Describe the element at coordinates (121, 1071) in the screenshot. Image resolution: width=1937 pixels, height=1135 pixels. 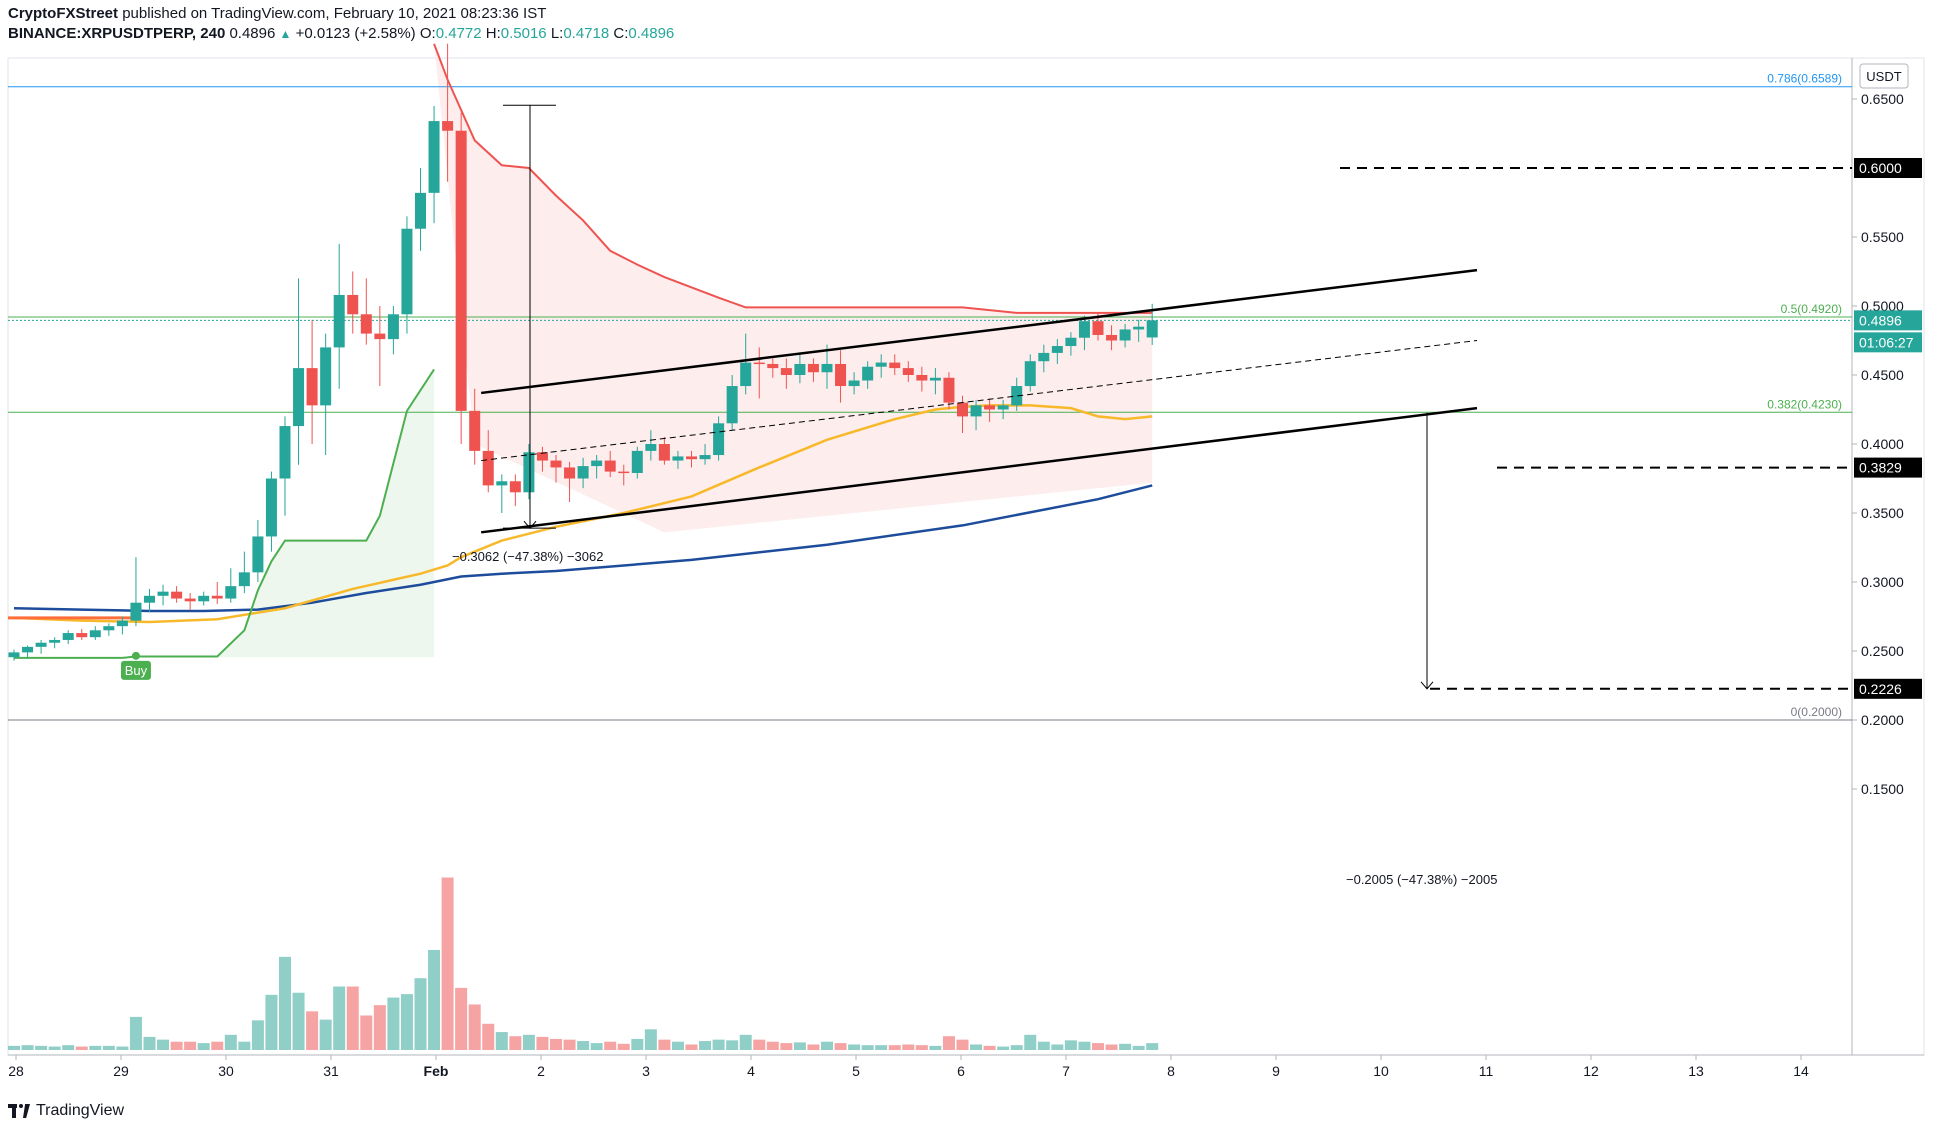
I see `time-tick-label: 29` at that location.